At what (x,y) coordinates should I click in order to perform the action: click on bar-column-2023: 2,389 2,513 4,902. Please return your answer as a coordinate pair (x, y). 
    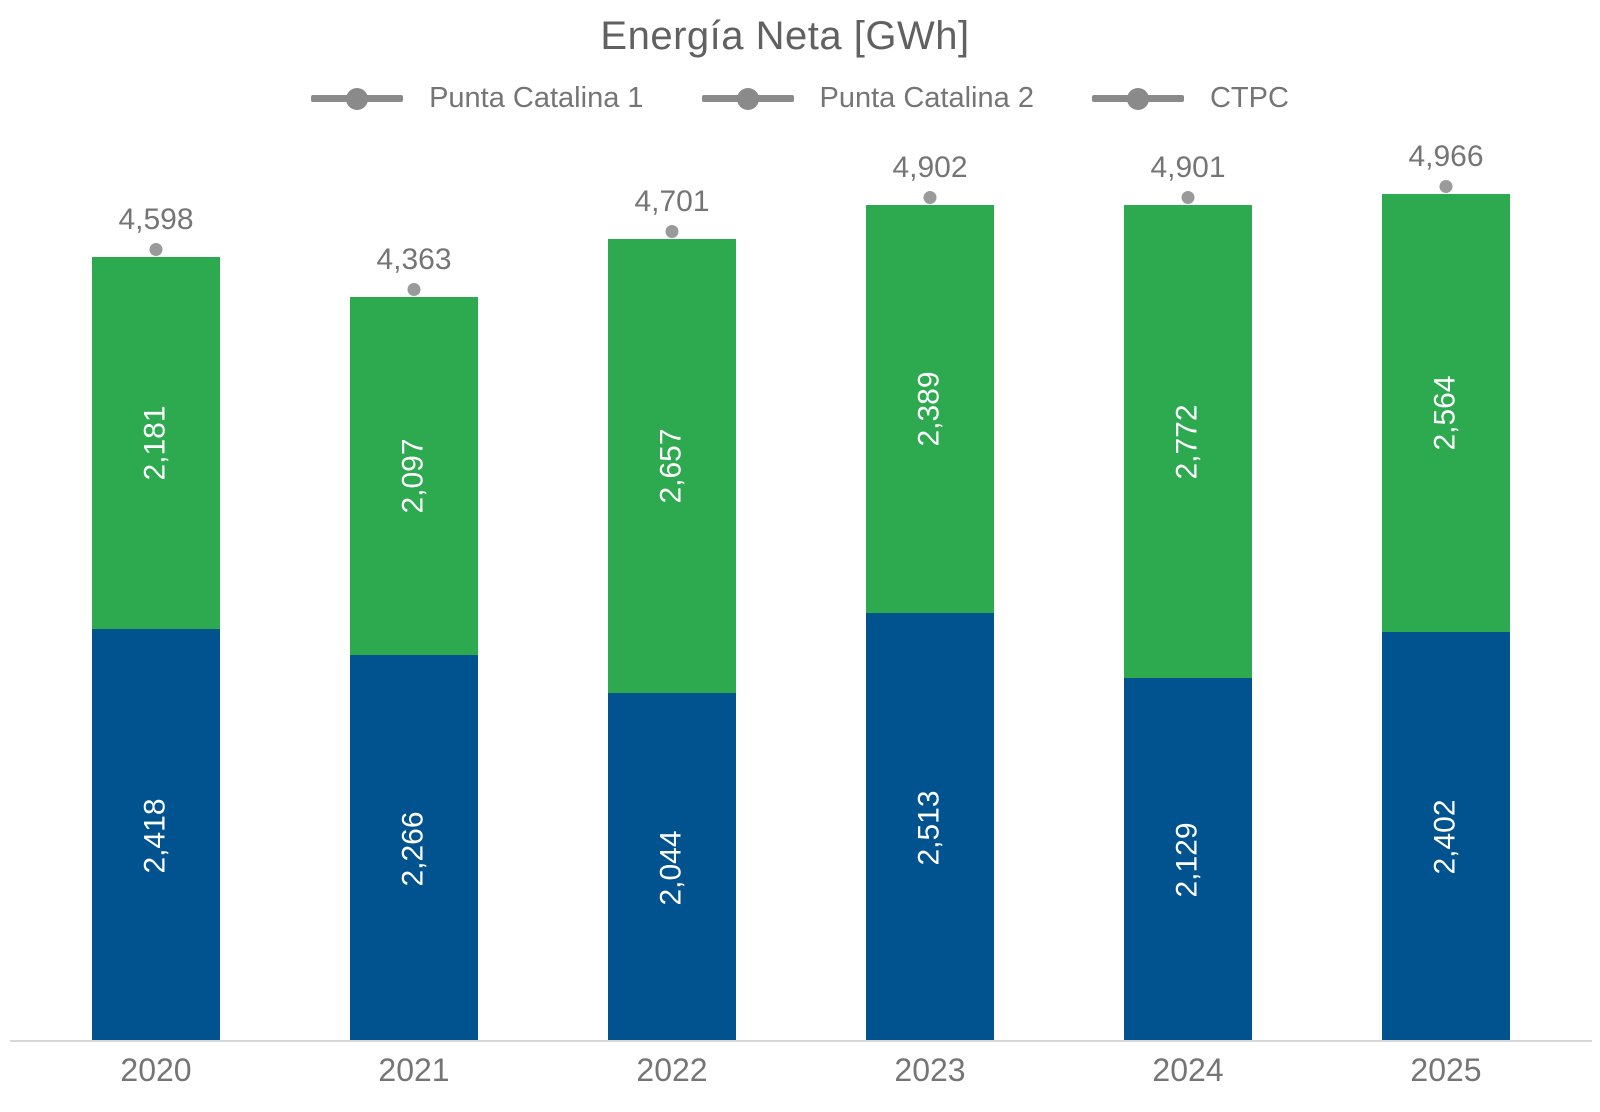
    Looking at the image, I should click on (930, 586).